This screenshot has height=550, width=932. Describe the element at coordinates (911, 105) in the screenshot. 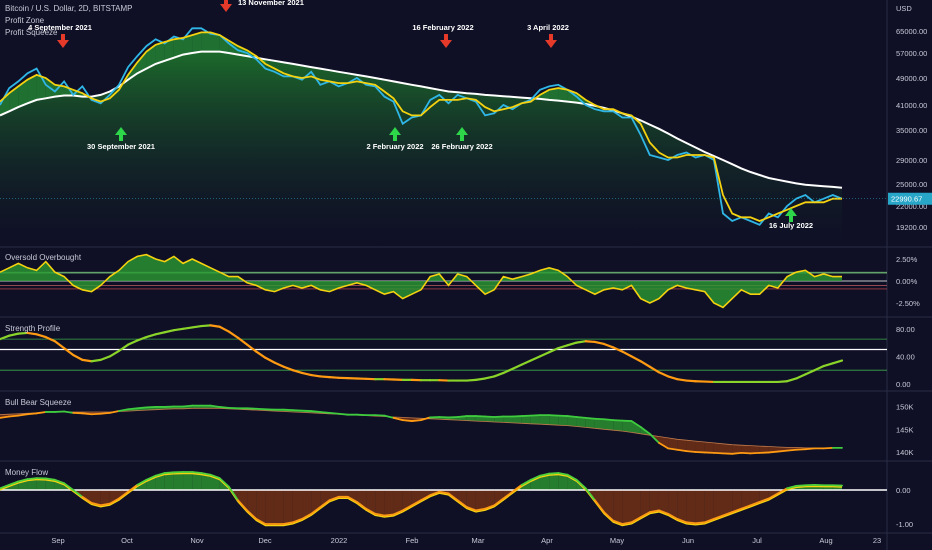

I see `price-axis-tick: 41000.00` at that location.